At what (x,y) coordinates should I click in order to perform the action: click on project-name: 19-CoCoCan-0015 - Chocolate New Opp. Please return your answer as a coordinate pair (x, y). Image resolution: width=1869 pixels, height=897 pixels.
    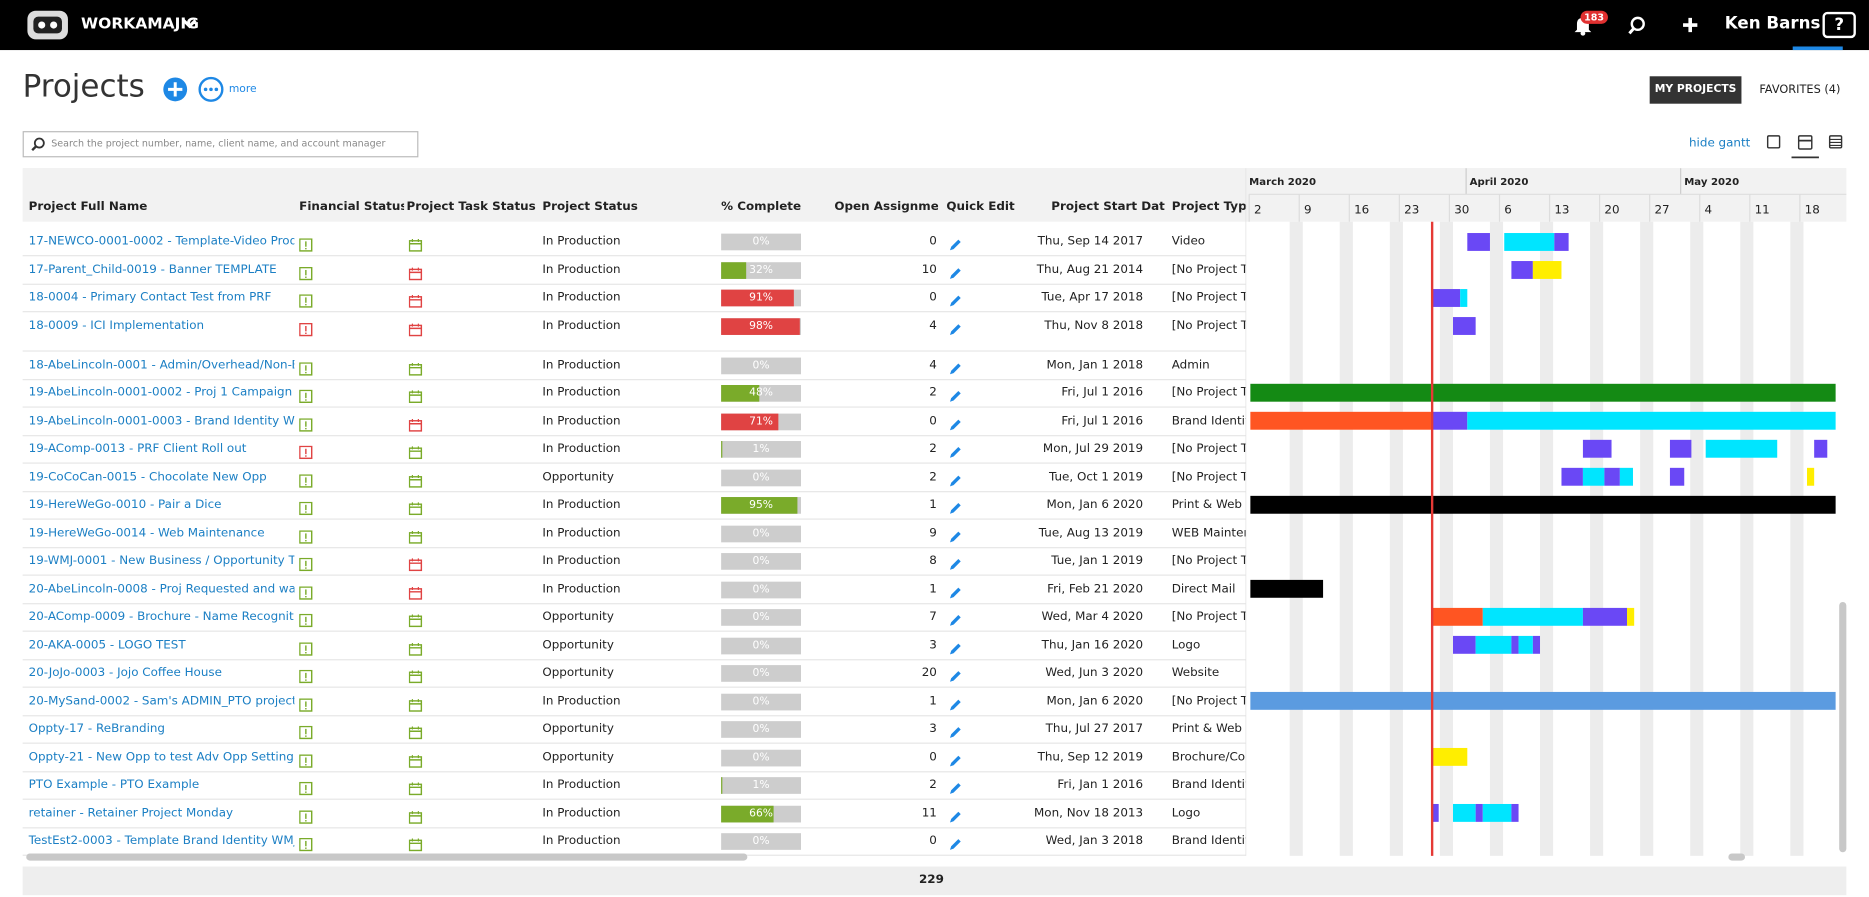
    Looking at the image, I should click on (147, 477).